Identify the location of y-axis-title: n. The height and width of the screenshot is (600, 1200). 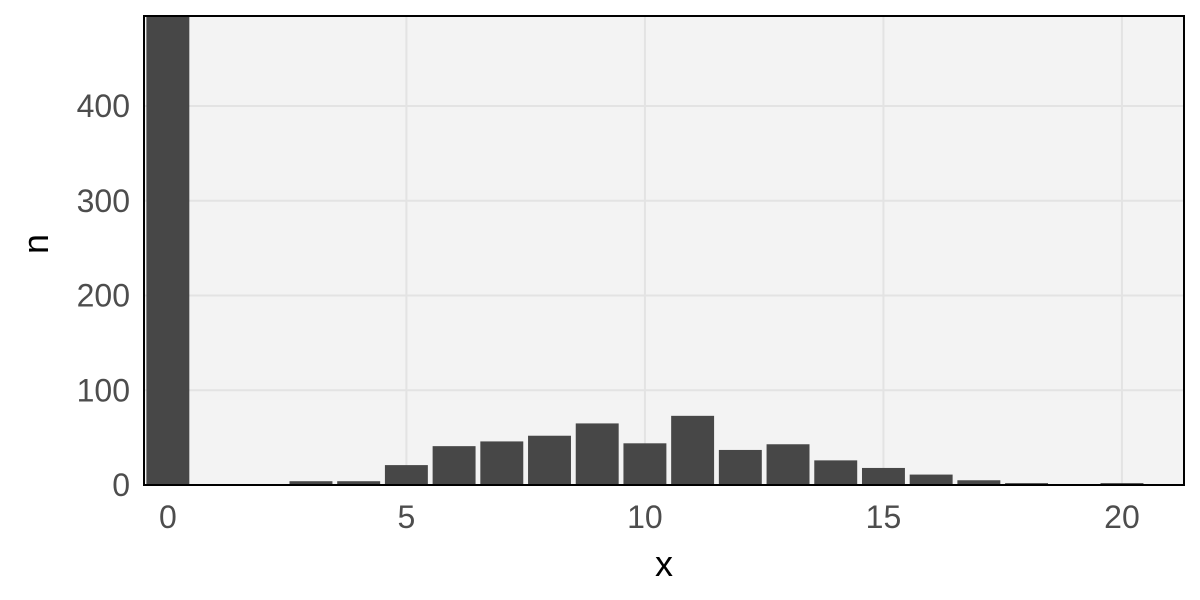
(35, 244).